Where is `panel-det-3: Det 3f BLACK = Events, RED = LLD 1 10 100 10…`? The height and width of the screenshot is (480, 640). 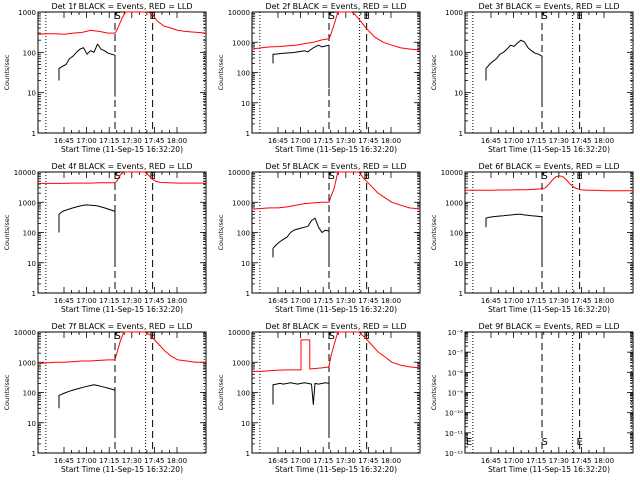 panel-det-3: Det 3f BLACK = Events, RED = LLD 1 10 100 10… is located at coordinates (532, 78).